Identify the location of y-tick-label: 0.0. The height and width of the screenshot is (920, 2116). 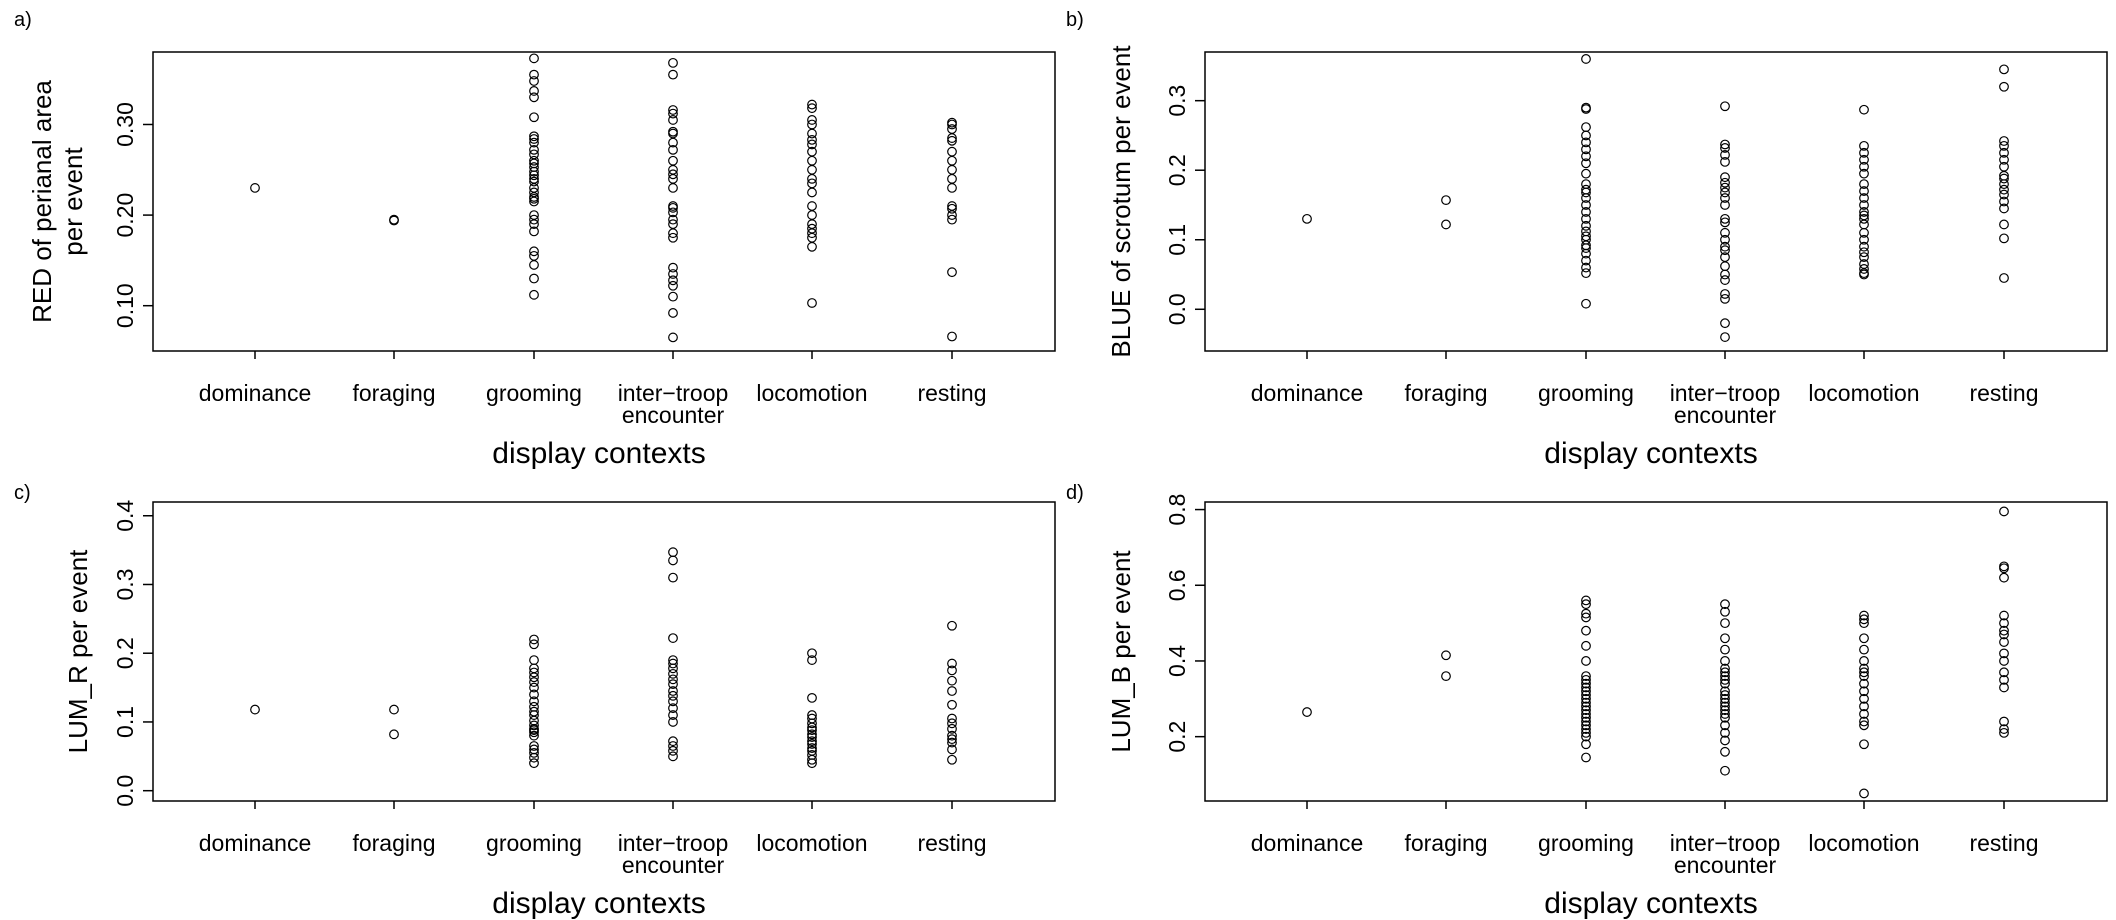
(1177, 309).